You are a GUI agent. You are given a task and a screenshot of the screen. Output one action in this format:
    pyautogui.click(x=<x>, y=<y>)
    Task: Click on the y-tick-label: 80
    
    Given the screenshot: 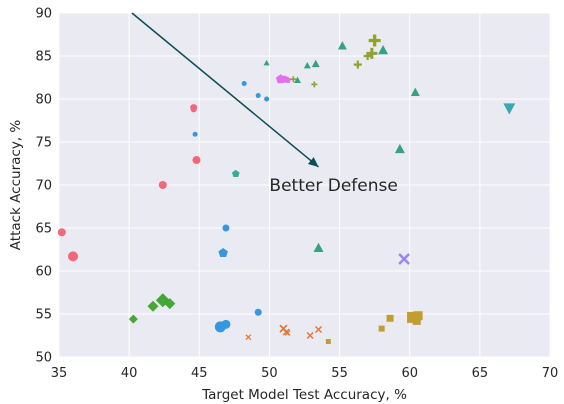 What is the action you would take?
    pyautogui.click(x=43, y=100)
    